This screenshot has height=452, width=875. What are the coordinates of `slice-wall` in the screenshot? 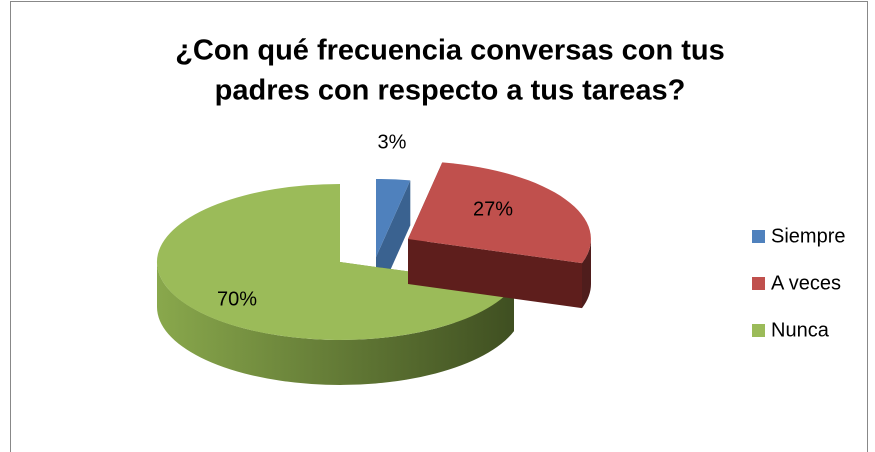 It's located at (495, 274).